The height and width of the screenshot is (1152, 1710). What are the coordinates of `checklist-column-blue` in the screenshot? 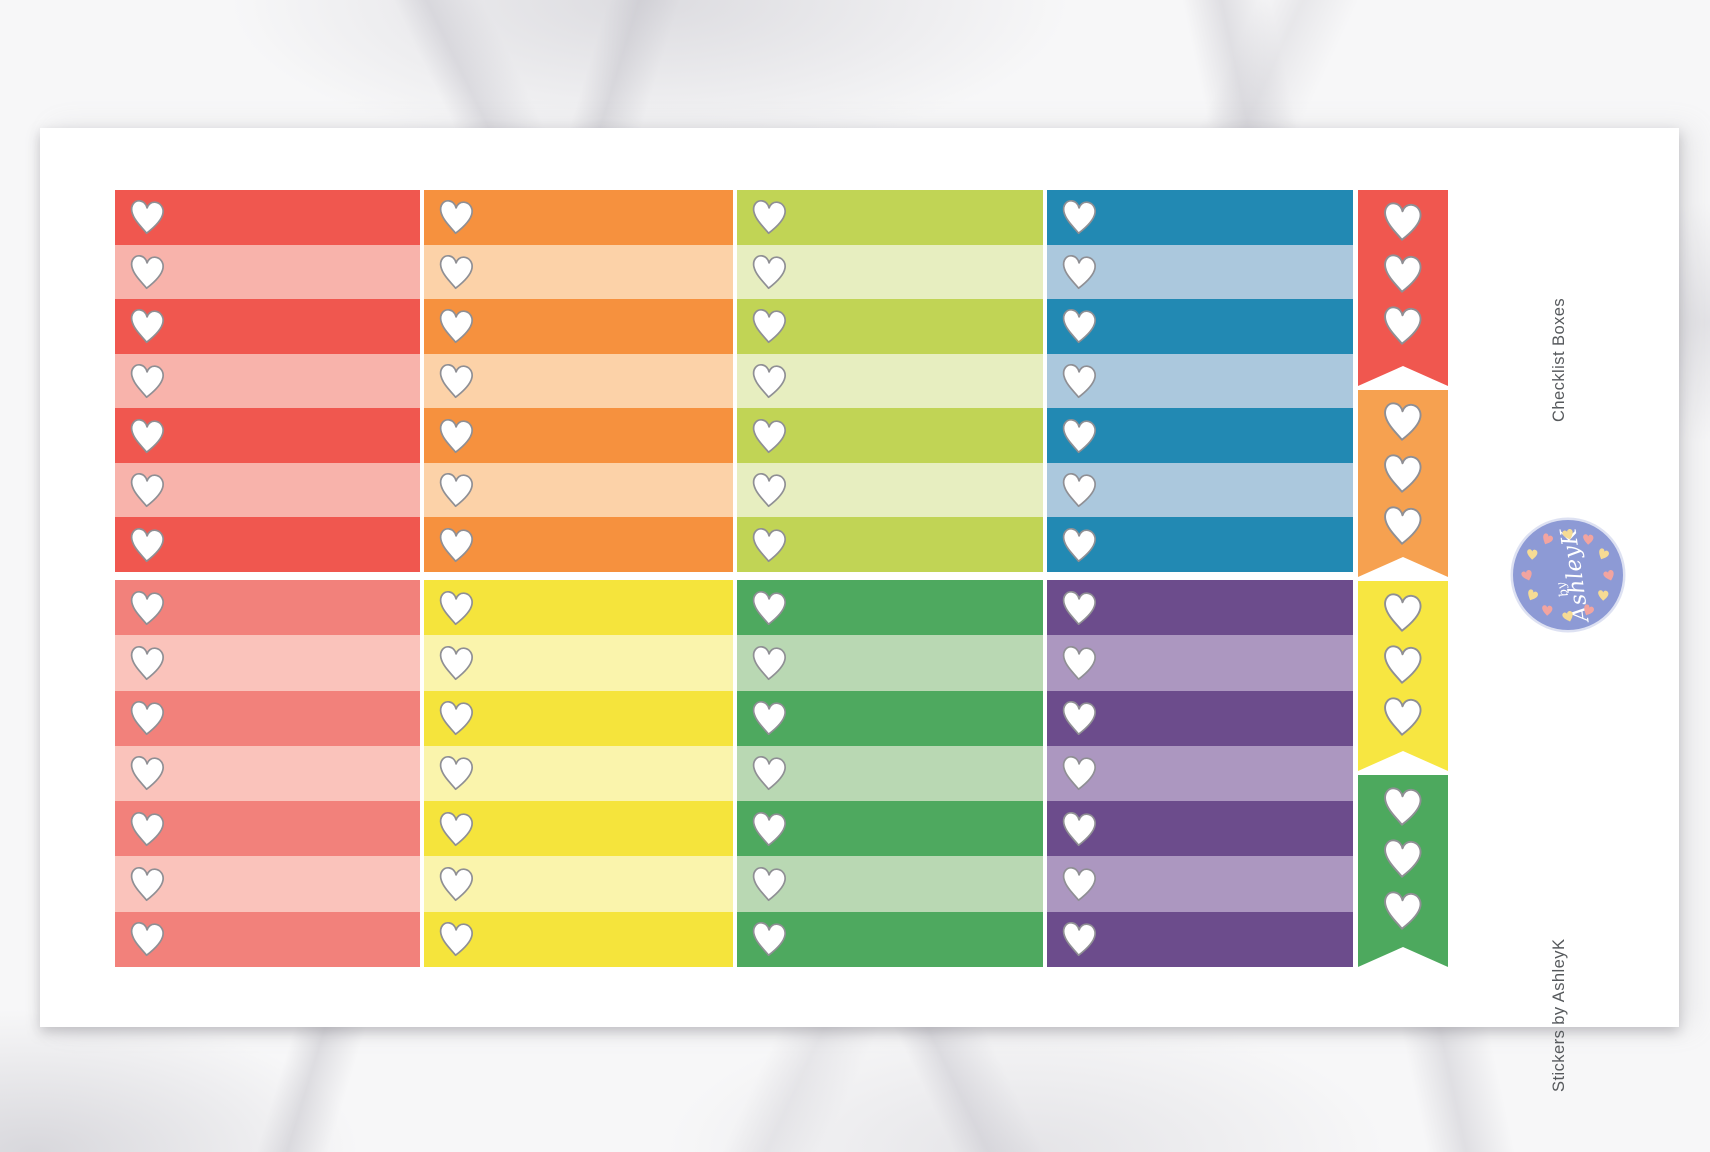 It's located at (1200, 381).